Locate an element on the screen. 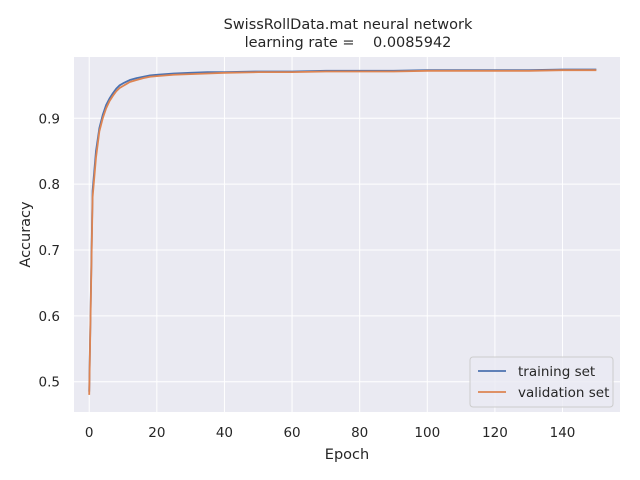  y-tick-label: 0.9 is located at coordinates (49, 119).